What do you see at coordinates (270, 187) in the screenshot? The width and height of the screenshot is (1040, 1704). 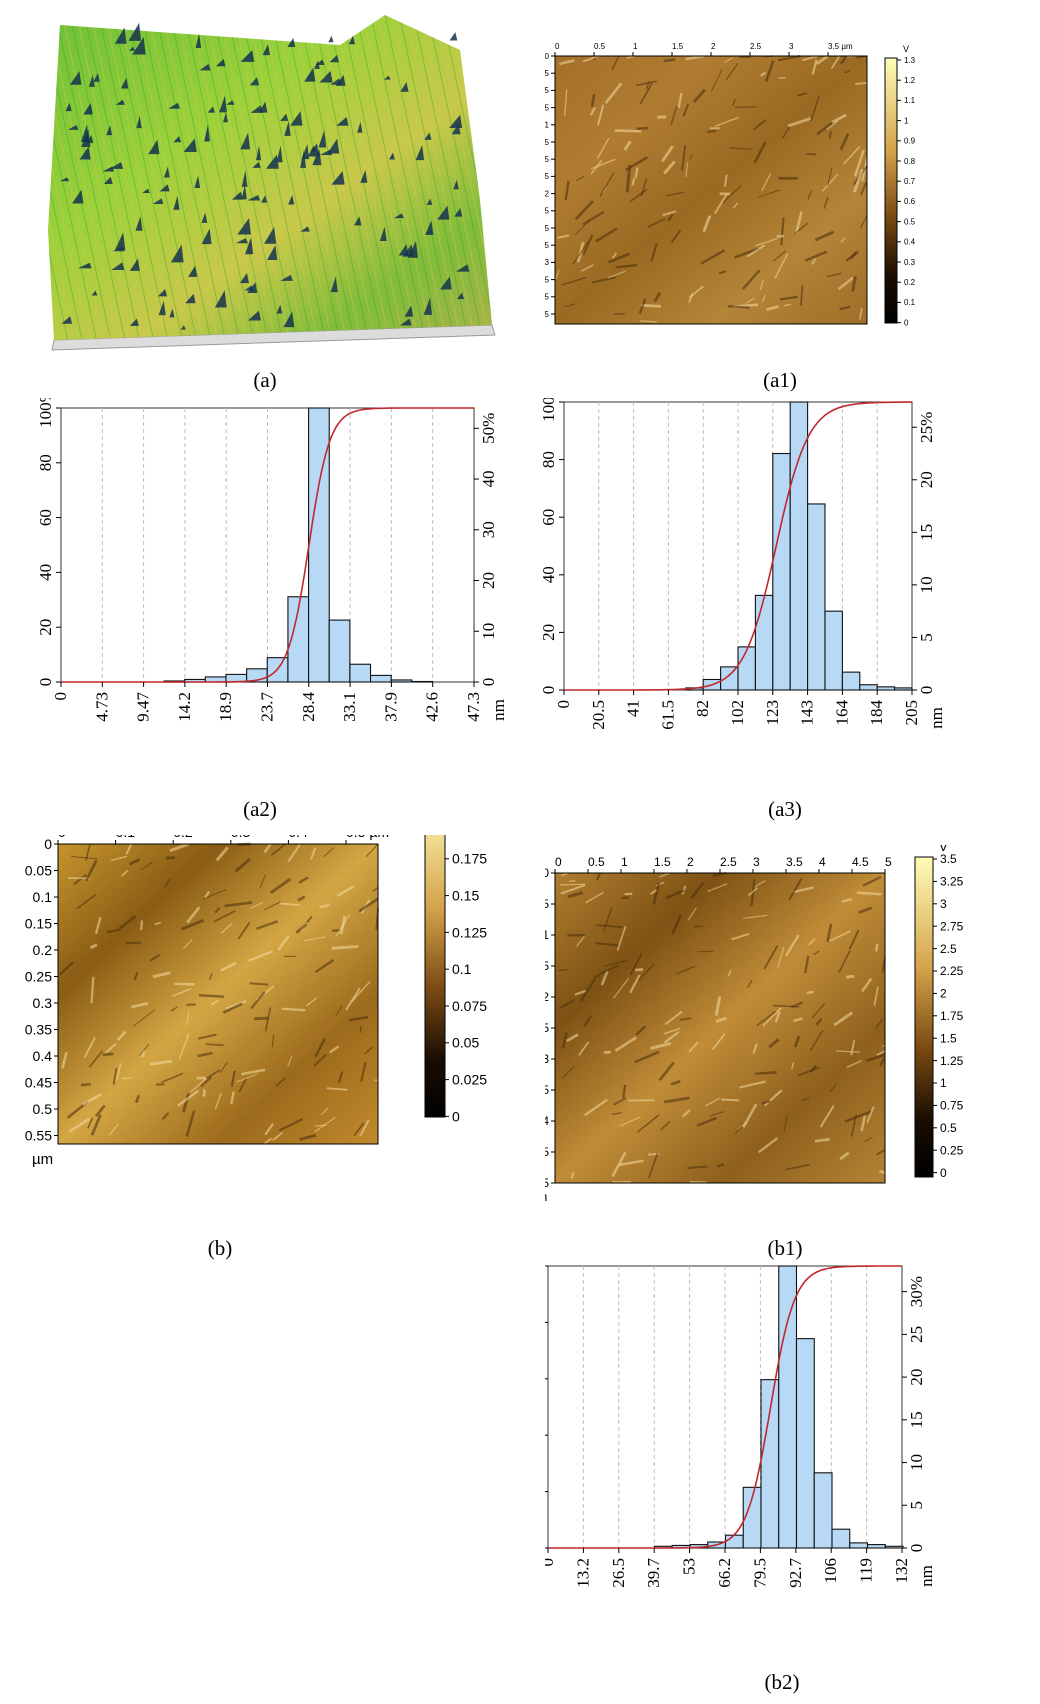 I see `afm-3d-topography` at bounding box center [270, 187].